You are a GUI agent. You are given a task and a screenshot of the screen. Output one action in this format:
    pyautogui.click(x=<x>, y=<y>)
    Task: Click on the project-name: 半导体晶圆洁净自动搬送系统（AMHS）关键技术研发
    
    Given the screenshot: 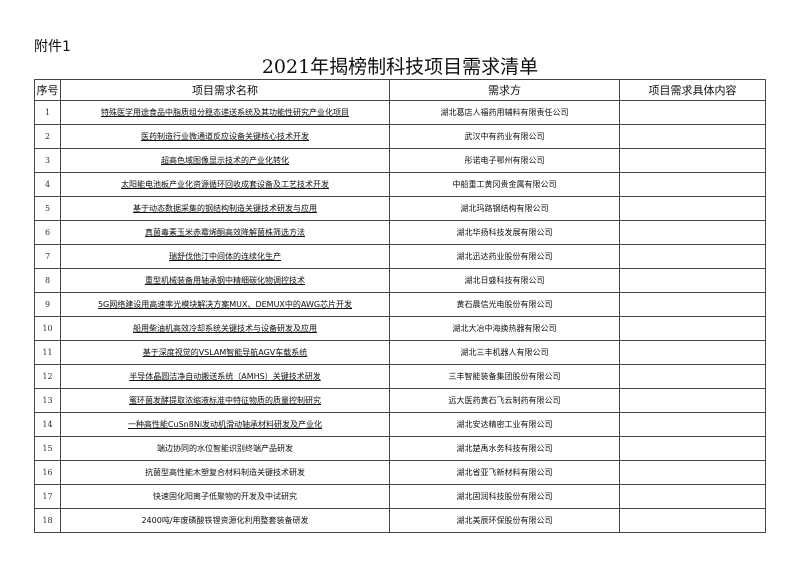 What is the action you would take?
    pyautogui.click(x=225, y=376)
    